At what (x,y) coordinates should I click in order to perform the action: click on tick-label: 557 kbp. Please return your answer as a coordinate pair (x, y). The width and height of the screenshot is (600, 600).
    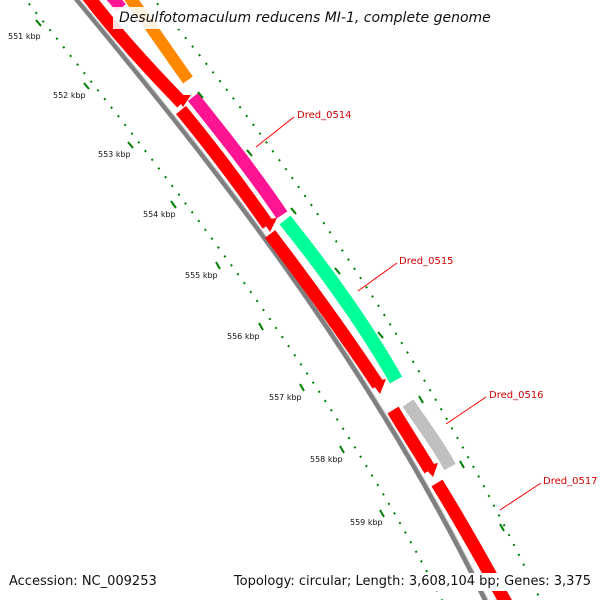
    Looking at the image, I should click on (285, 397).